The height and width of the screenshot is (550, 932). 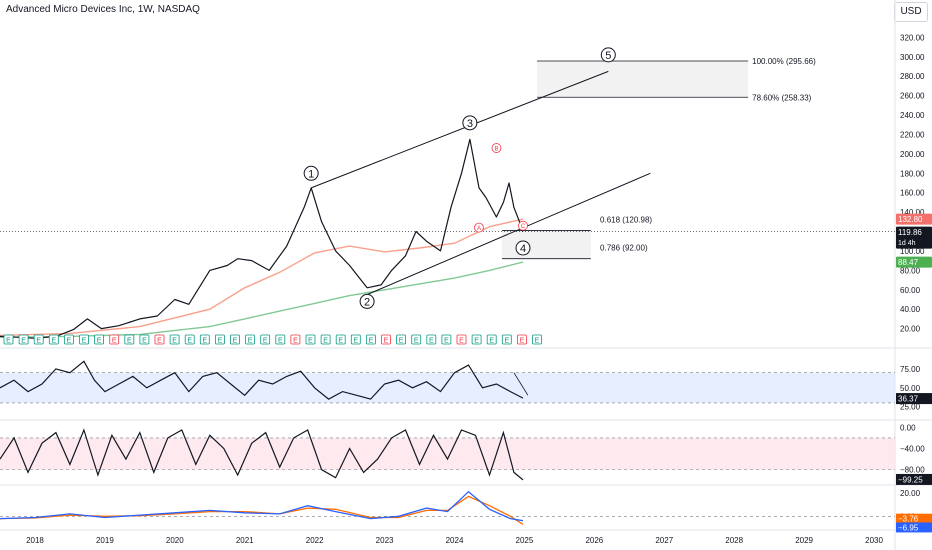 What do you see at coordinates (908, 527) in the screenshot?
I see `macd-signal-last-label: −6.95` at bounding box center [908, 527].